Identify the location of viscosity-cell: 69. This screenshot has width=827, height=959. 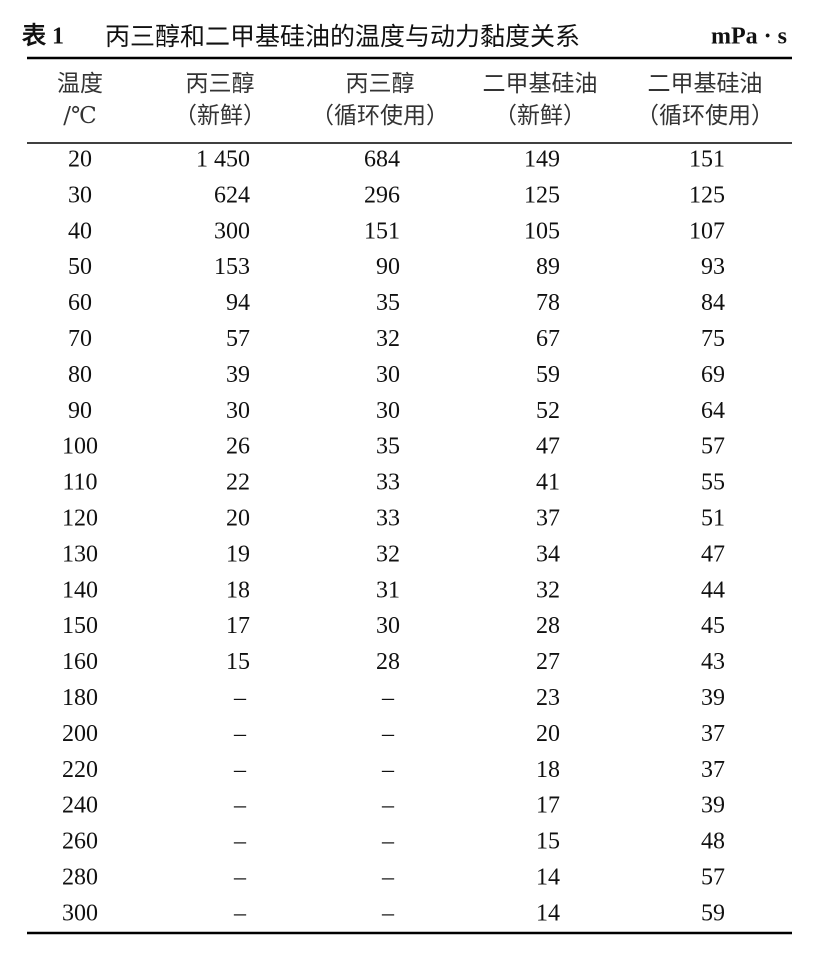
(713, 375).